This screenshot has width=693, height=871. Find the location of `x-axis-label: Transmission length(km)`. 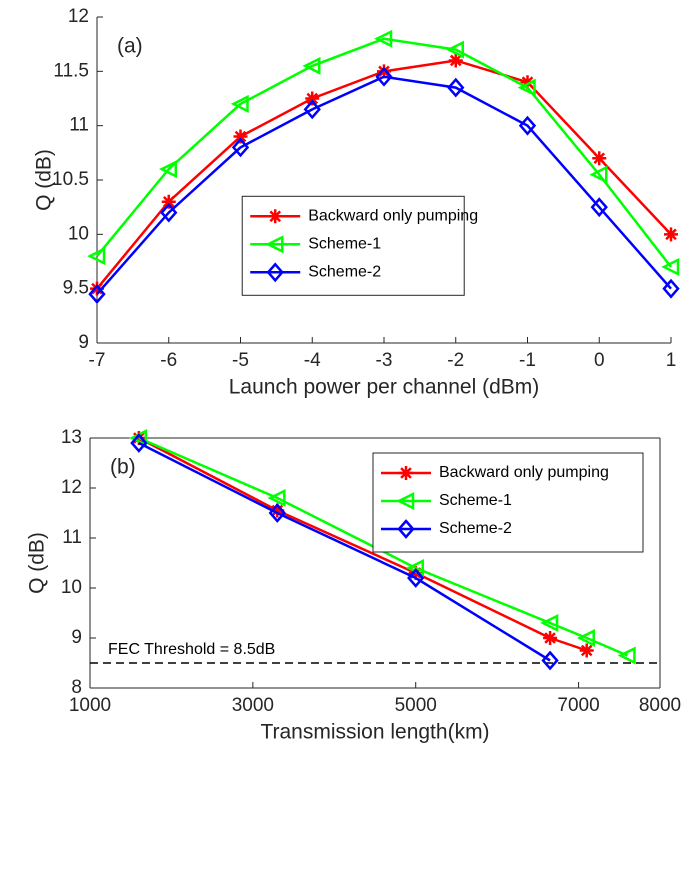

x-axis-label: Transmission length(km) is located at coordinates (374, 732).